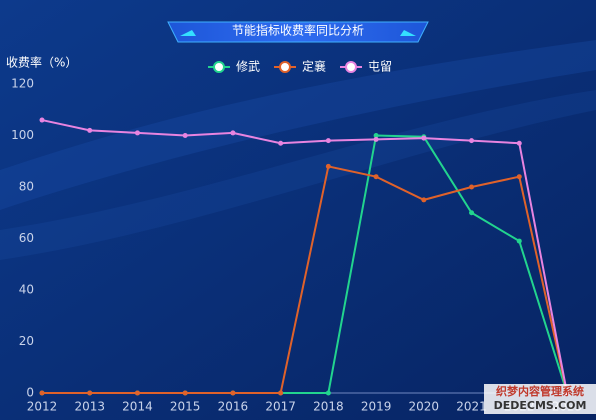 Image resolution: width=596 pixels, height=420 pixels. I want to click on y-tick-label: 40, so click(26, 290).